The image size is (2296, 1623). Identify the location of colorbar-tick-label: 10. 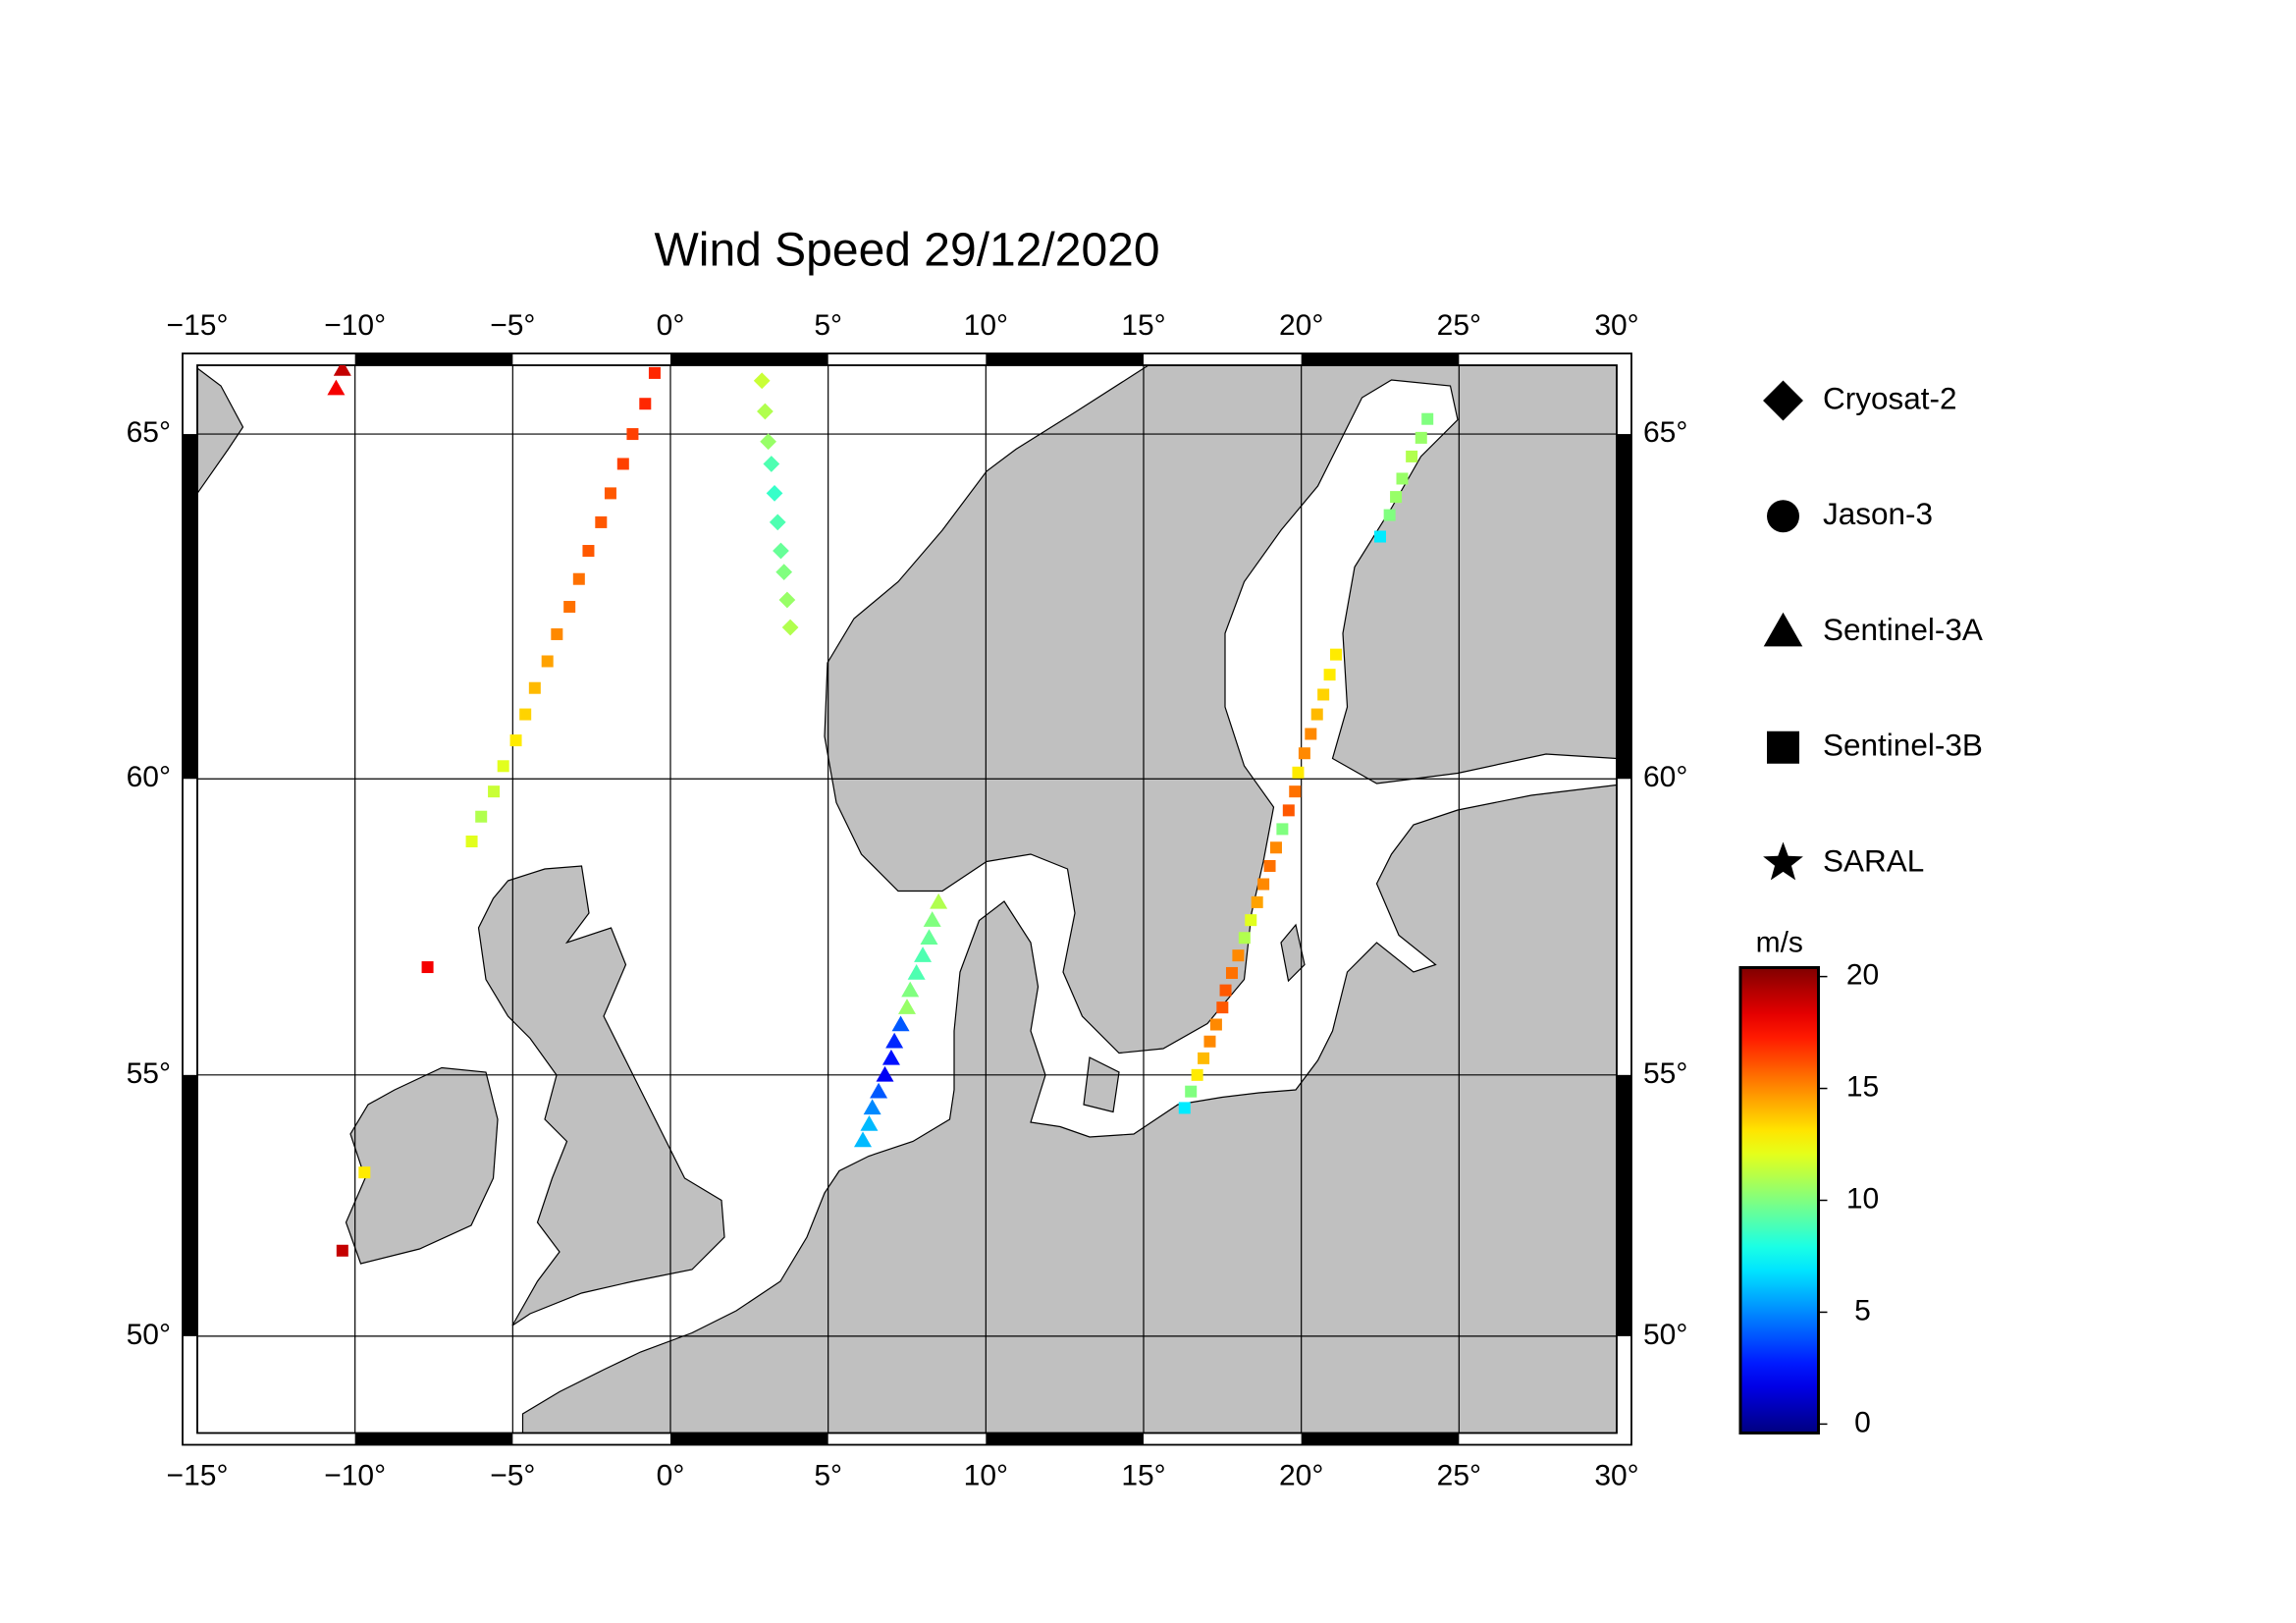
(1863, 1198).